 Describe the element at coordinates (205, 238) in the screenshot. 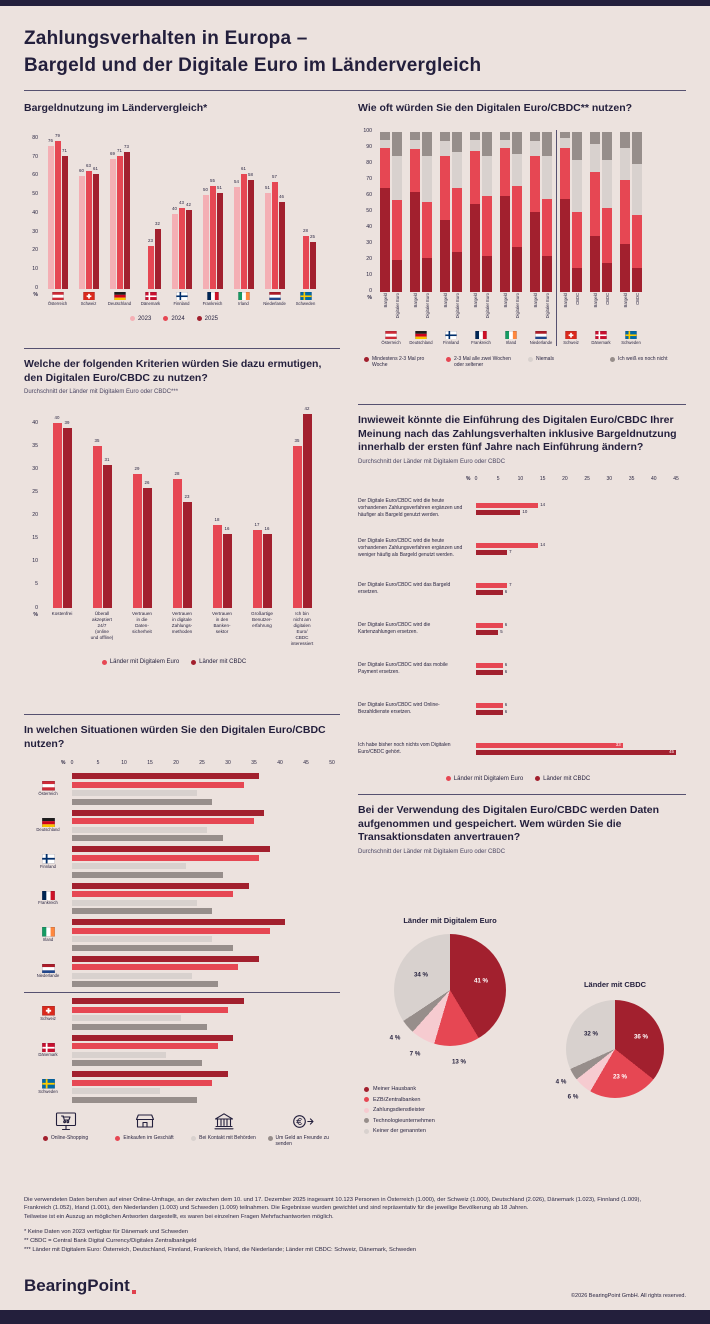

I see `bar: 50` at that location.